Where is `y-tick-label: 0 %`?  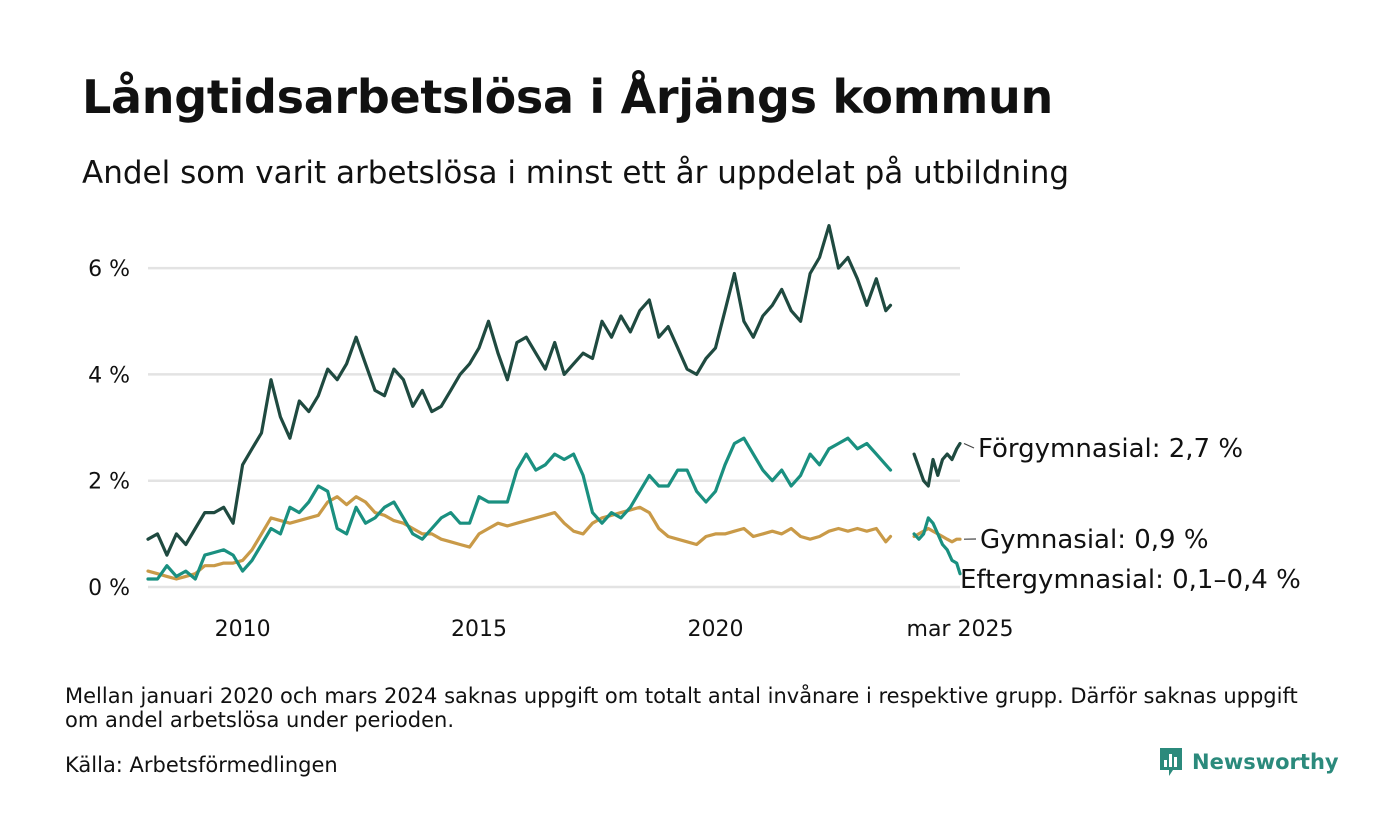 y-tick-label: 0 % is located at coordinates (109, 588).